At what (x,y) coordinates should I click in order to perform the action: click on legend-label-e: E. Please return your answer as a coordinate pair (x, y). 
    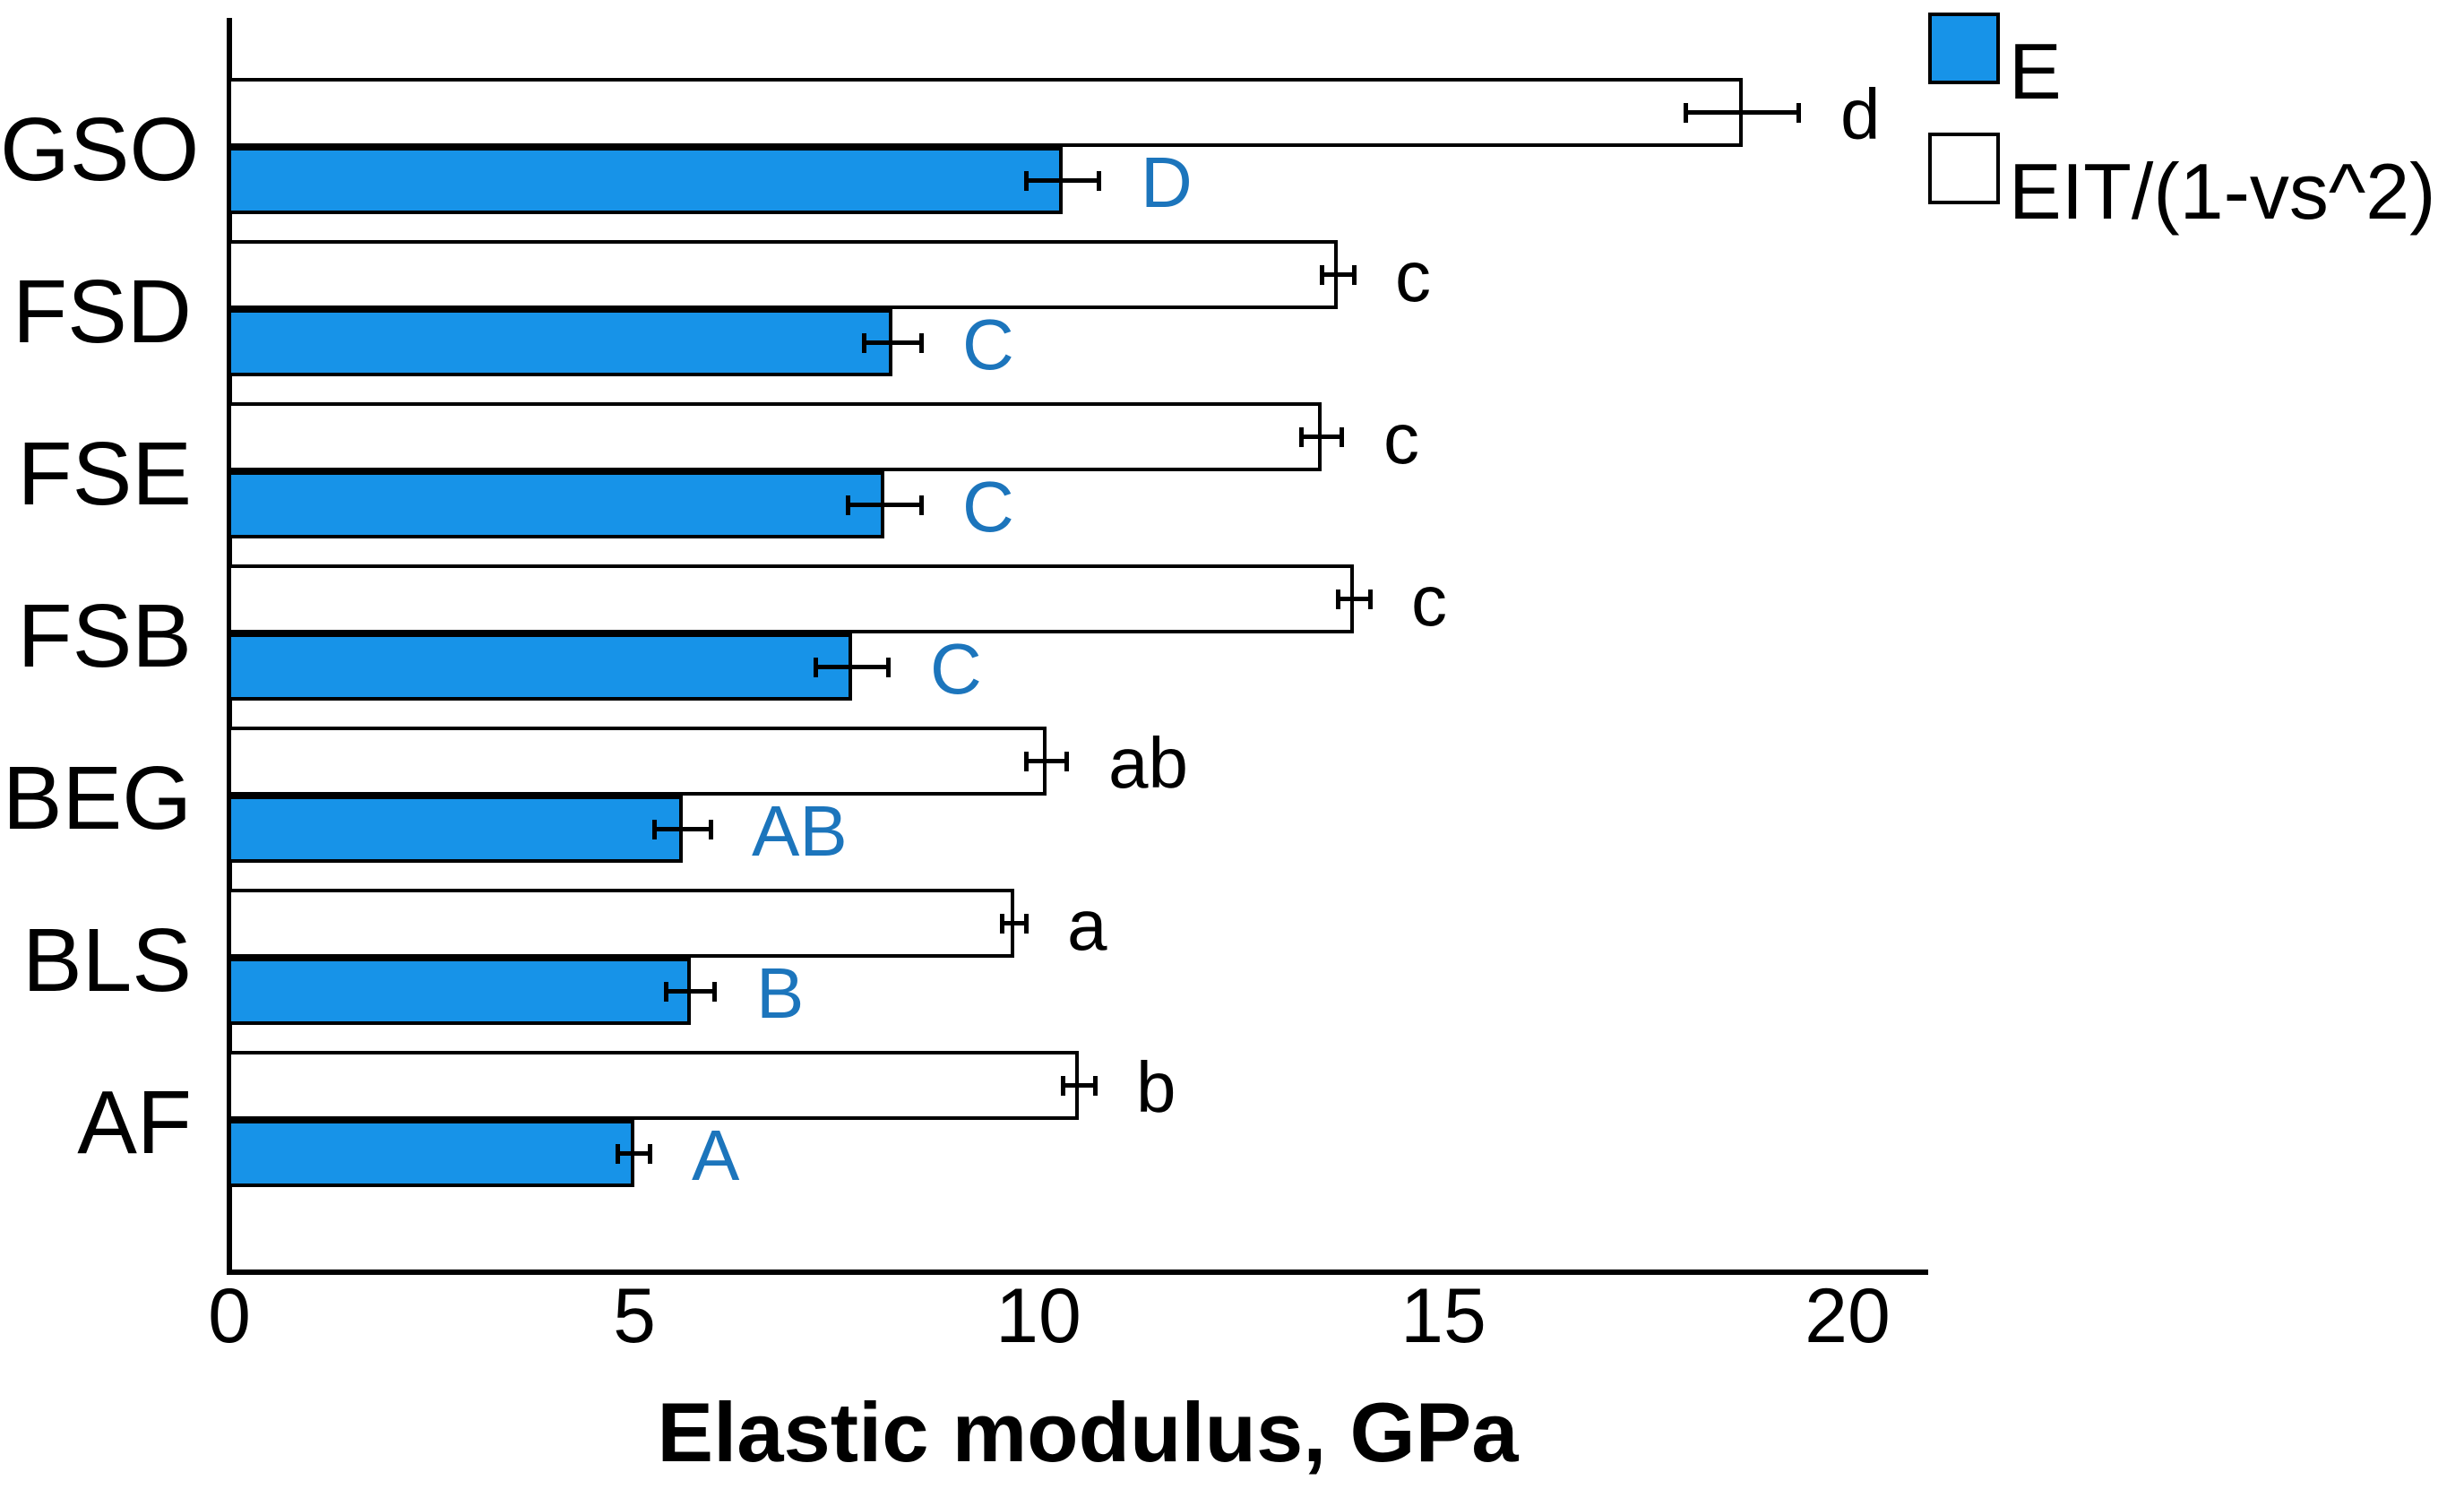
    Looking at the image, I should click on (2036, 71).